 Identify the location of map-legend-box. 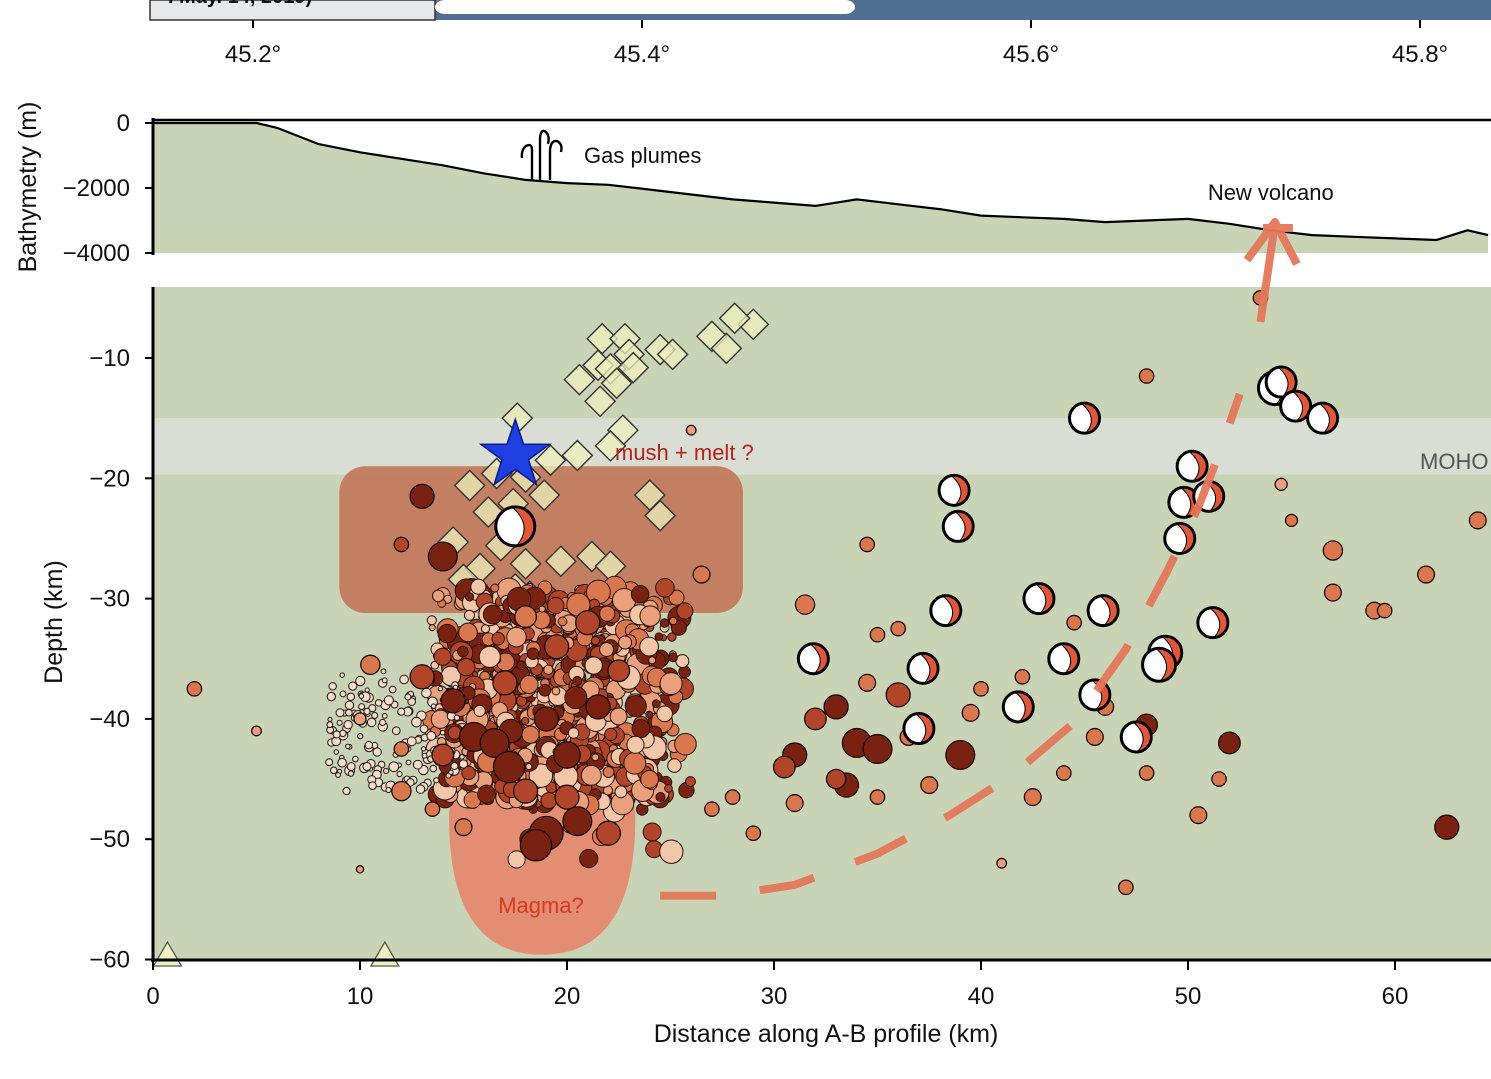
(292, 10).